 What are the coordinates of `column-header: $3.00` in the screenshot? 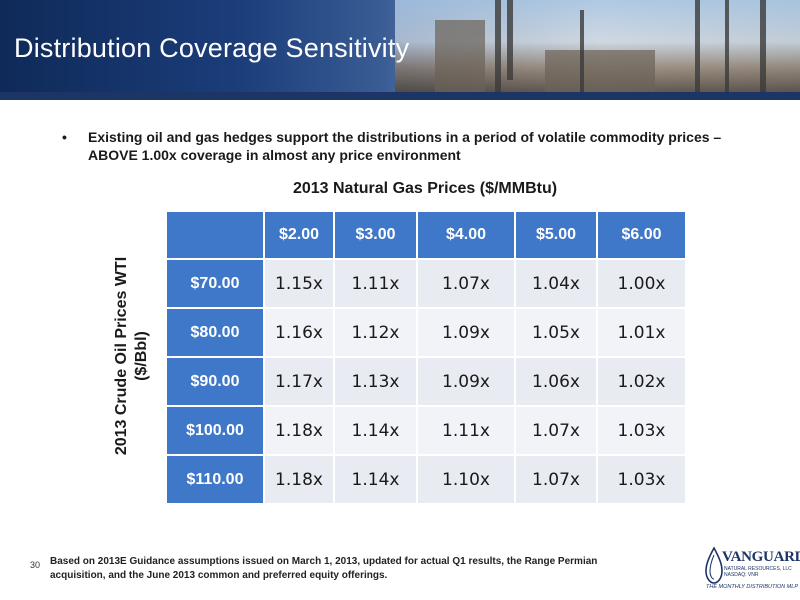 It's located at (375, 235).